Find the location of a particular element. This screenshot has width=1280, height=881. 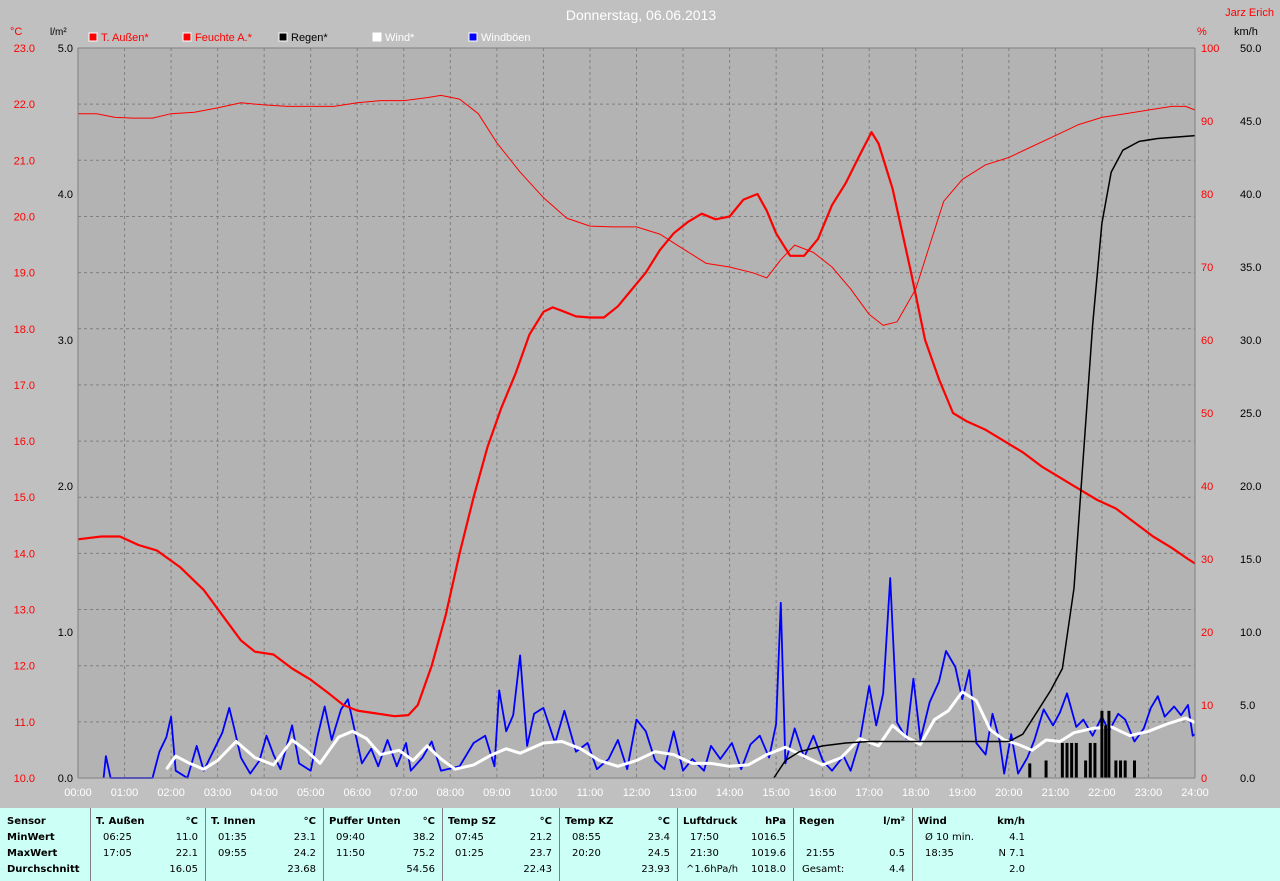

min-value: 23.1 is located at coordinates (304, 837).